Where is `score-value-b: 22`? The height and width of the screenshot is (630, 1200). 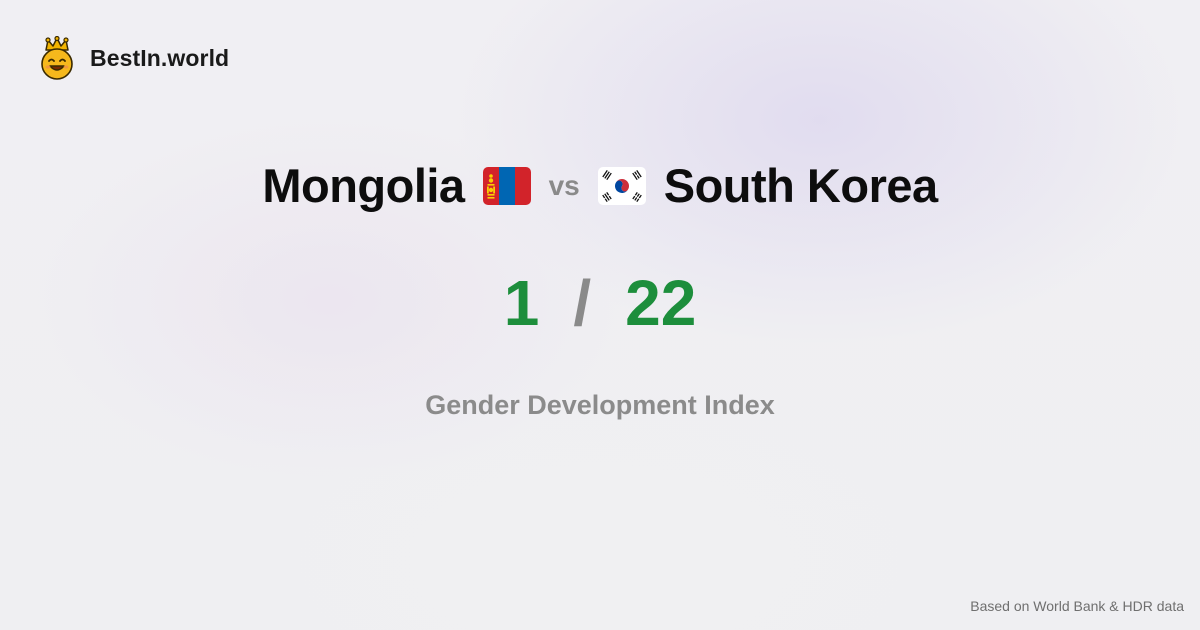 score-value-b: 22 is located at coordinates (661, 303).